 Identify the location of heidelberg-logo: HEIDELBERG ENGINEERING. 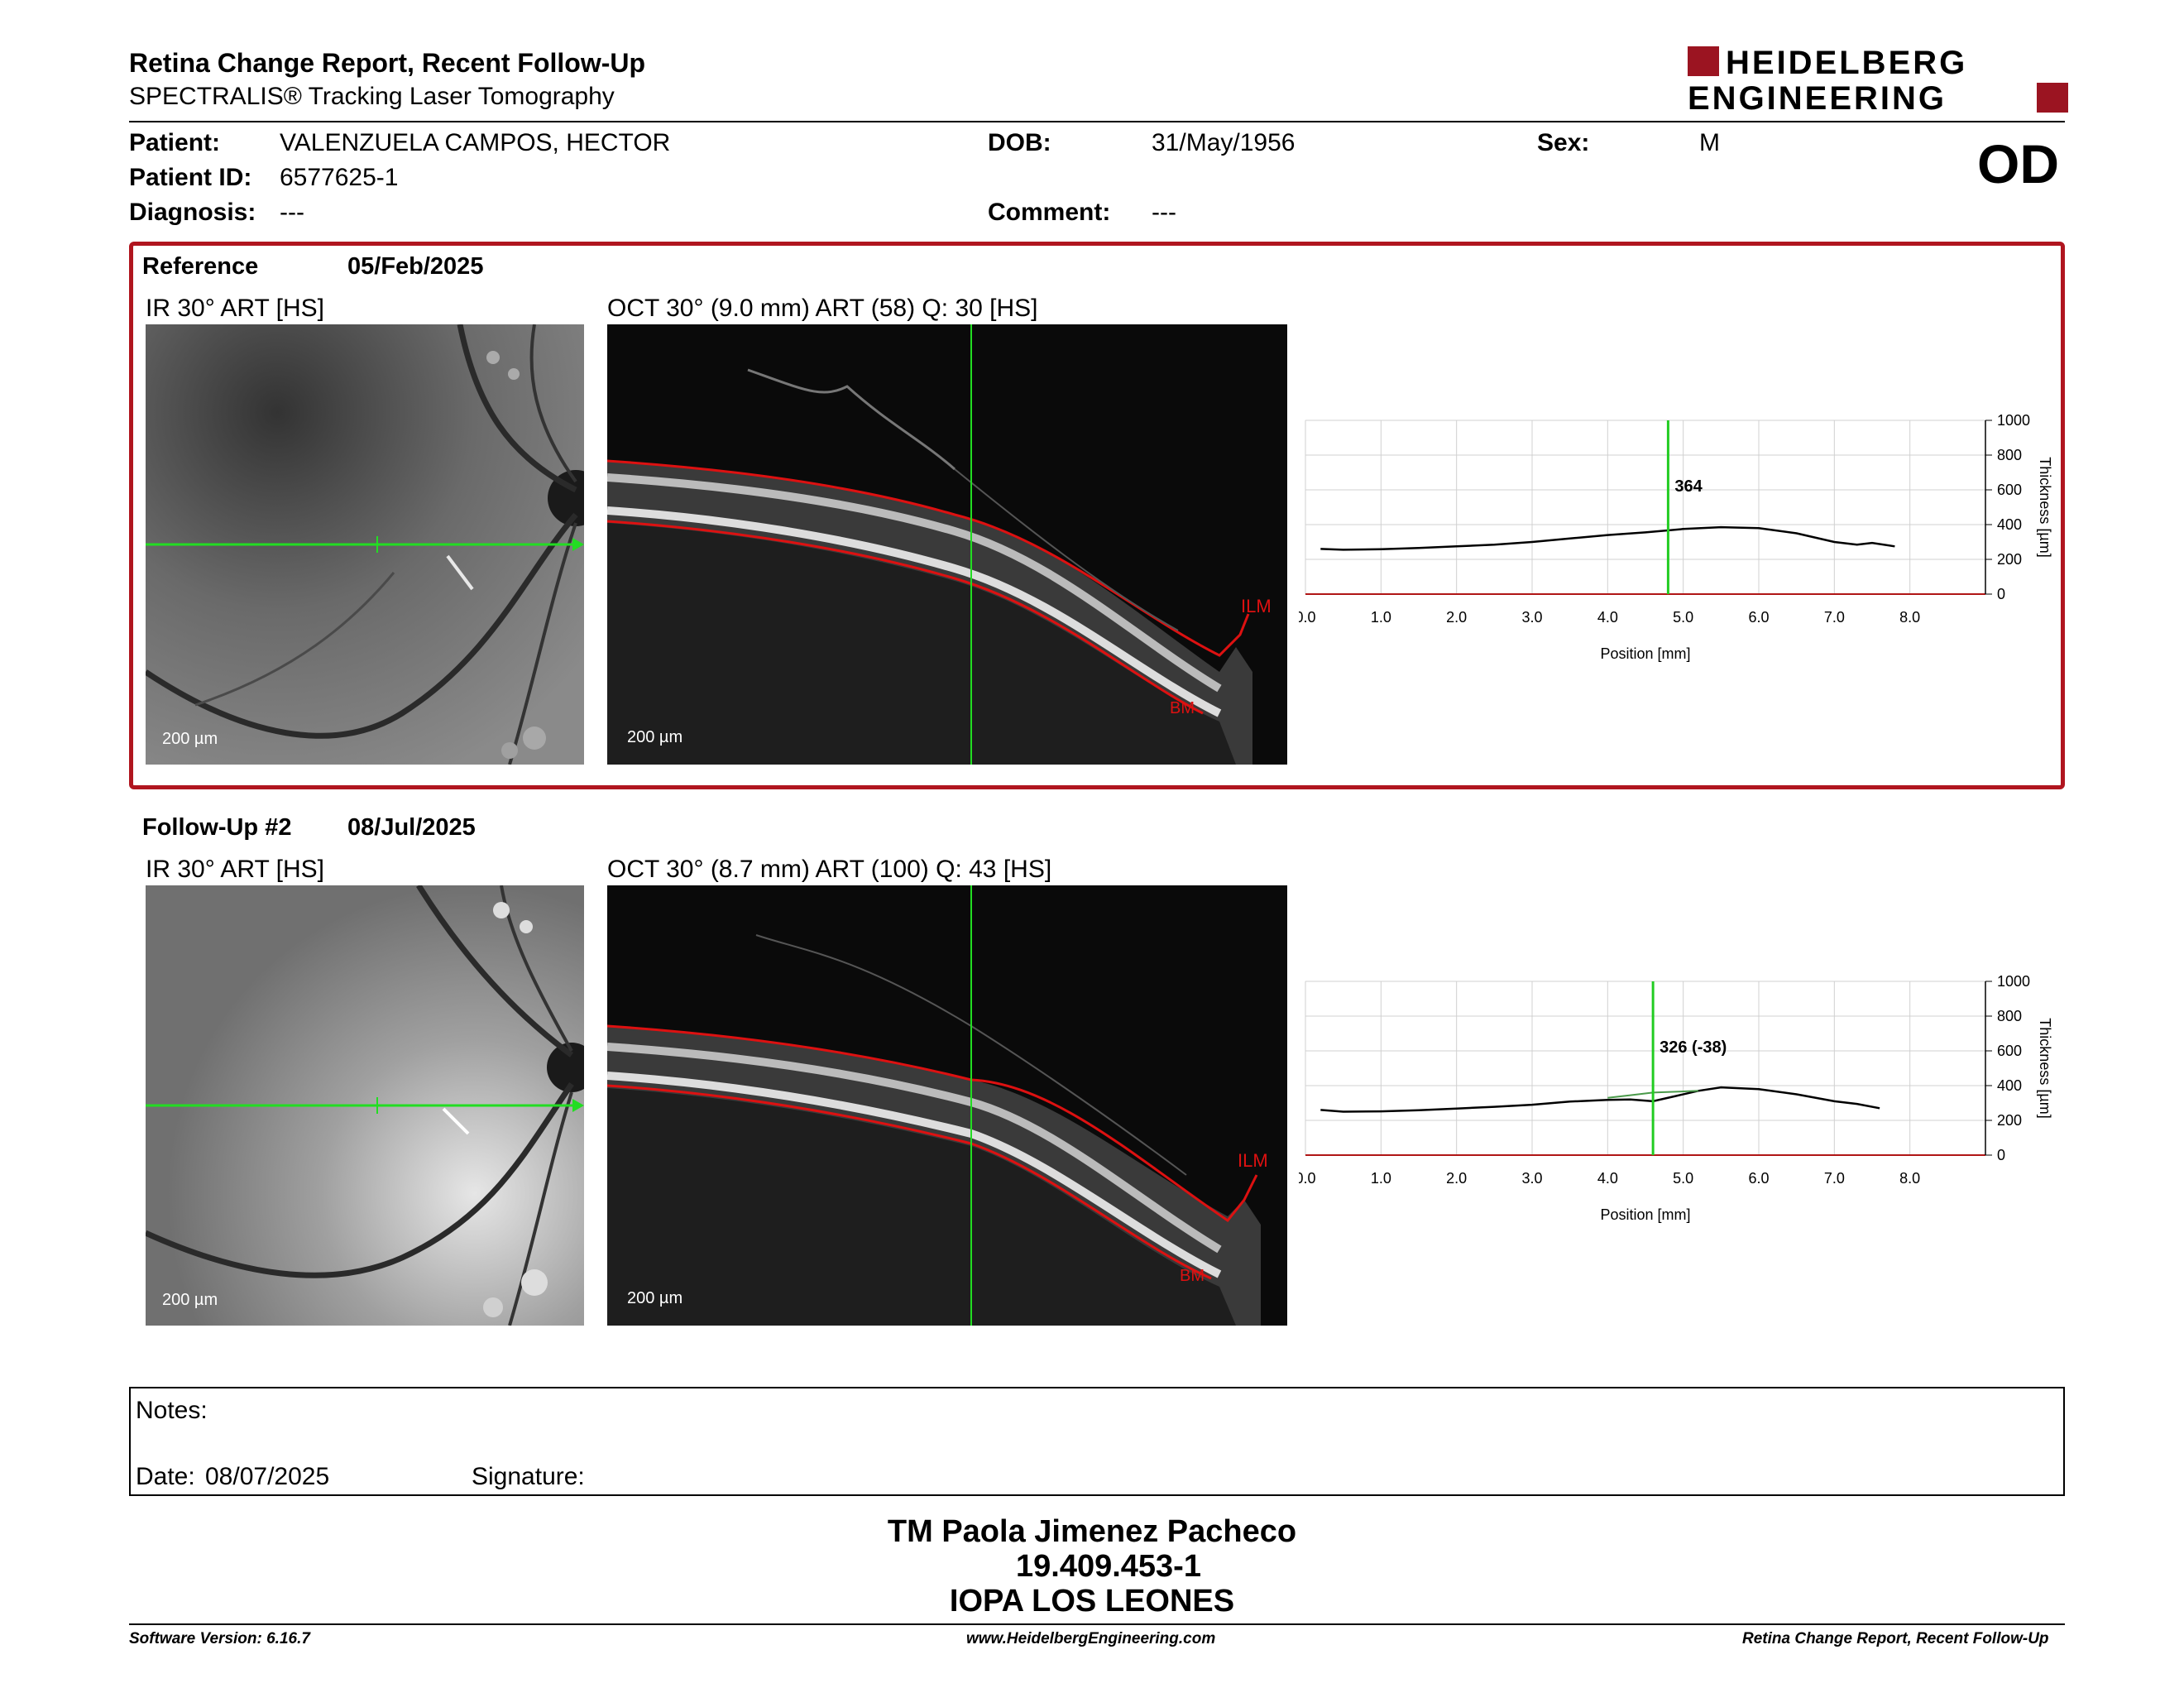
(1878, 81).